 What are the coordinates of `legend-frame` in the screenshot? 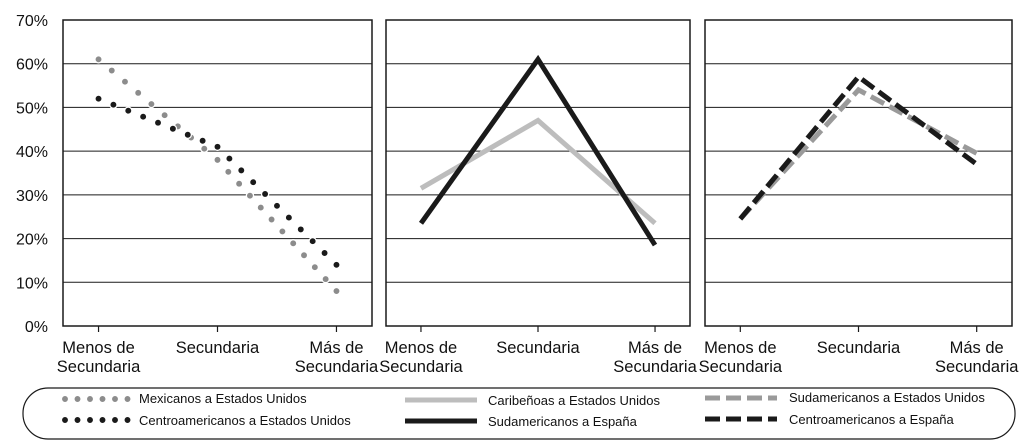 It's located at (519, 413).